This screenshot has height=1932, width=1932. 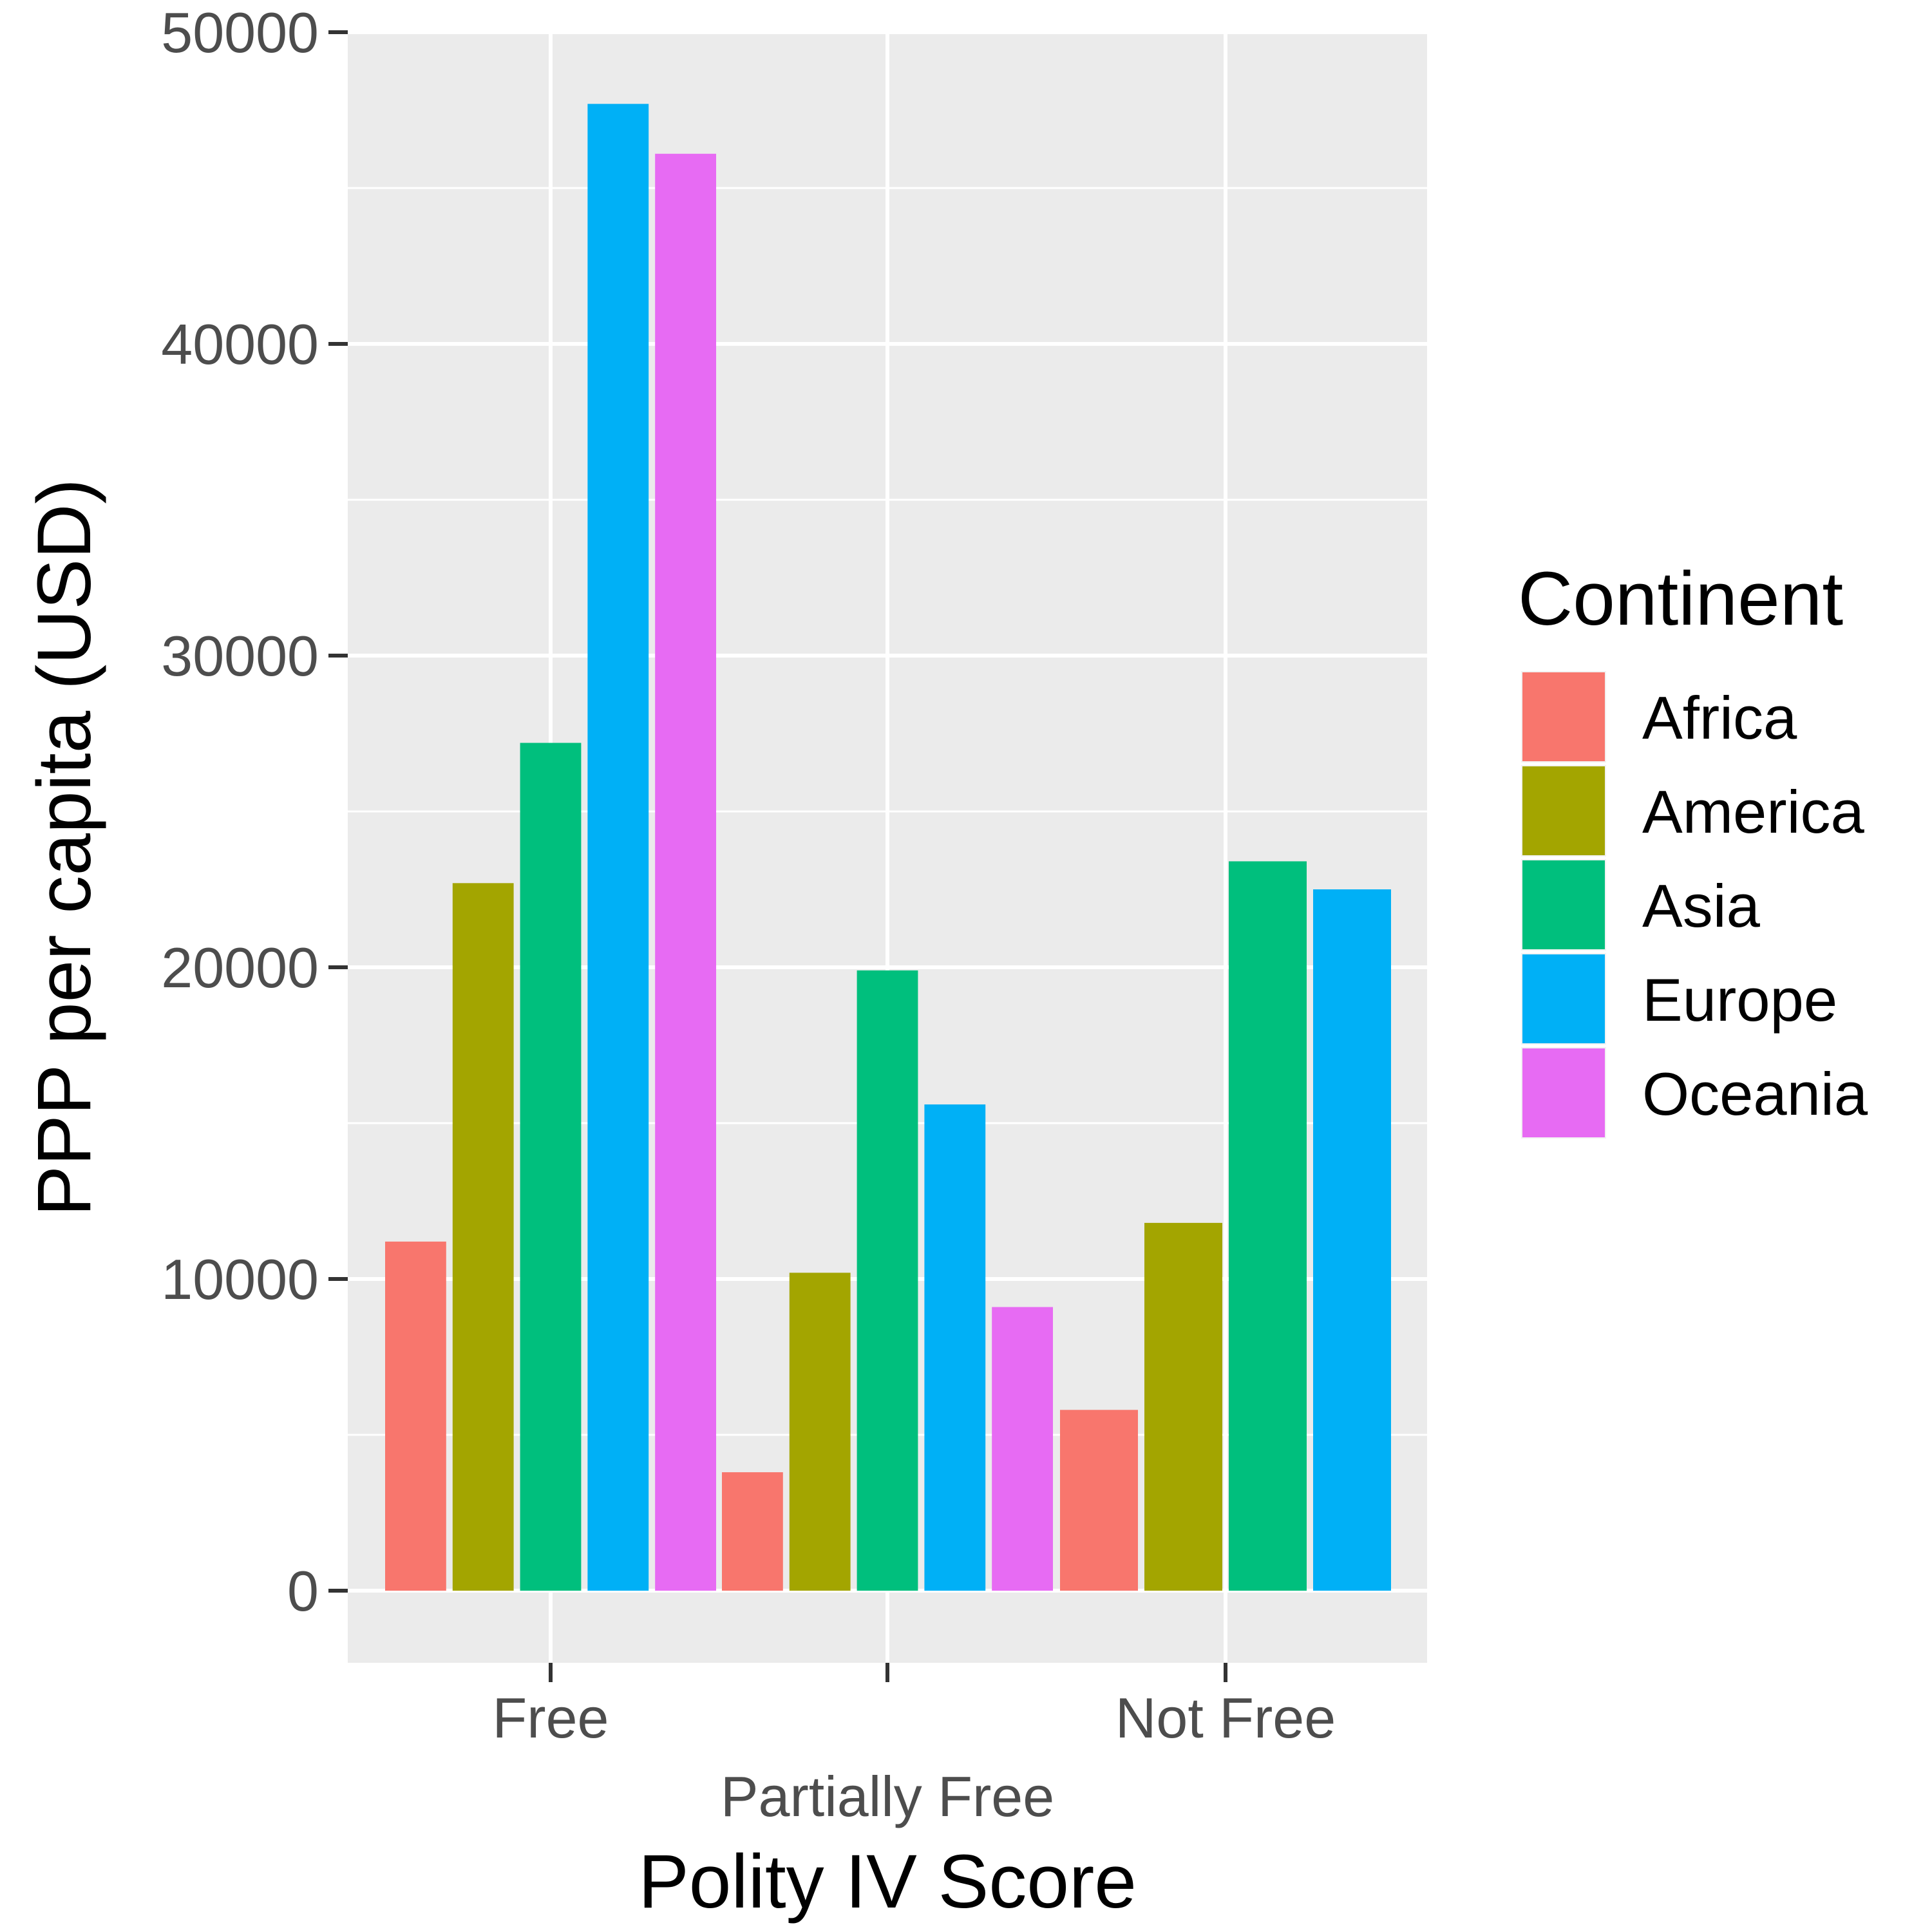 What do you see at coordinates (240, 32) in the screenshot?
I see `y-tick-label: 50000` at bounding box center [240, 32].